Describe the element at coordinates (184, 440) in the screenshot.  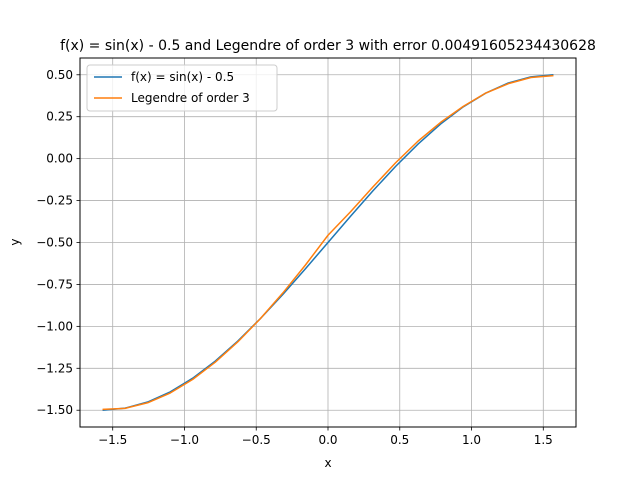
I see `x-tick-label: −1.0` at that location.